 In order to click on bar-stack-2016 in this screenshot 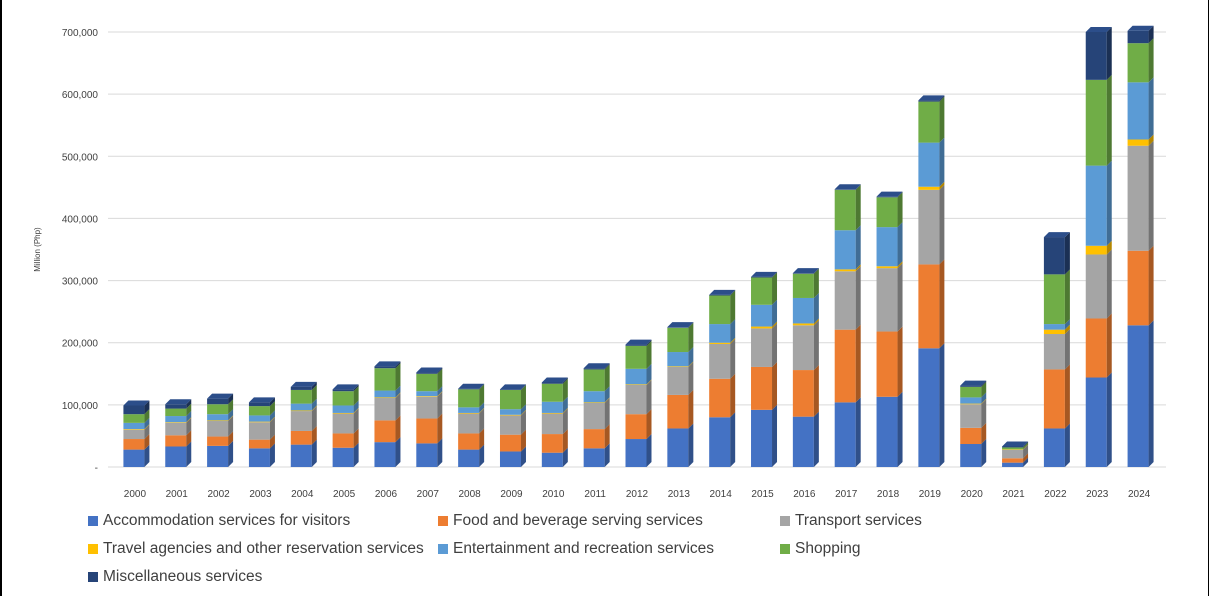, I will do `click(805, 367)`.